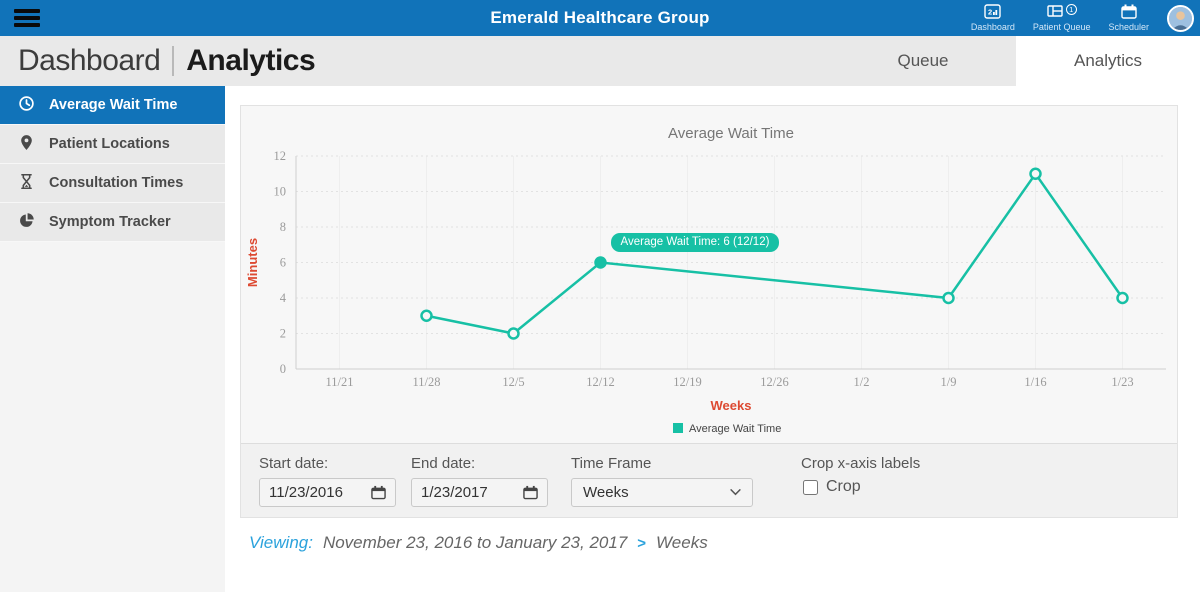  I want to click on page-header: Dashboard Analytics Queue Analytics, so click(600, 61).